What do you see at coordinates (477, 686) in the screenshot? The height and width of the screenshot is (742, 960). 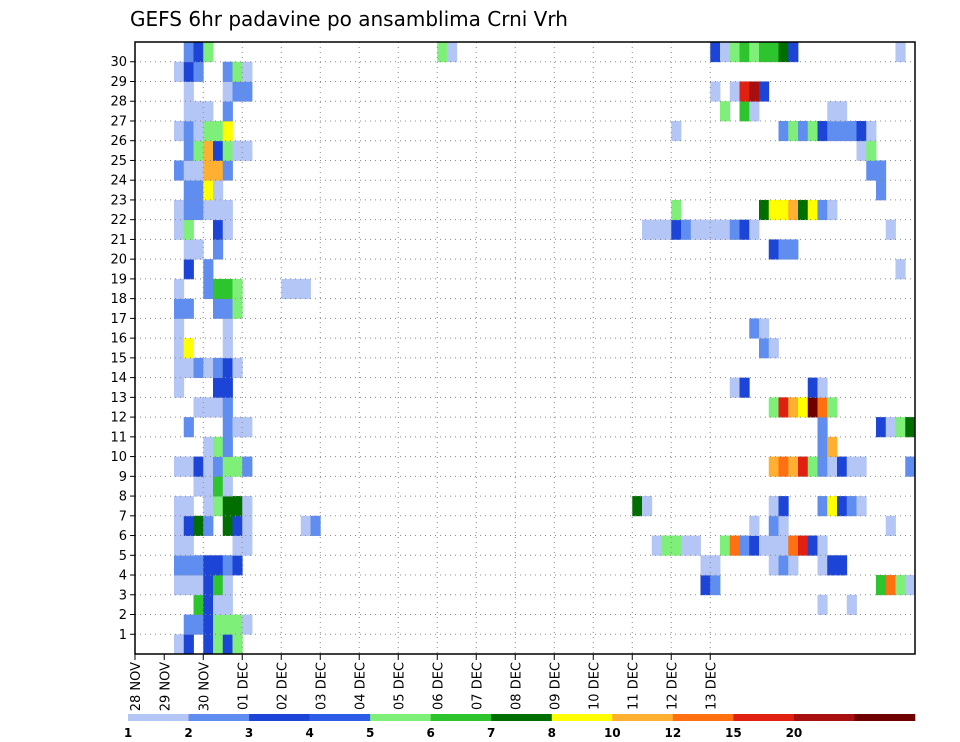 I see `x-tick-label: 07 DEC` at bounding box center [477, 686].